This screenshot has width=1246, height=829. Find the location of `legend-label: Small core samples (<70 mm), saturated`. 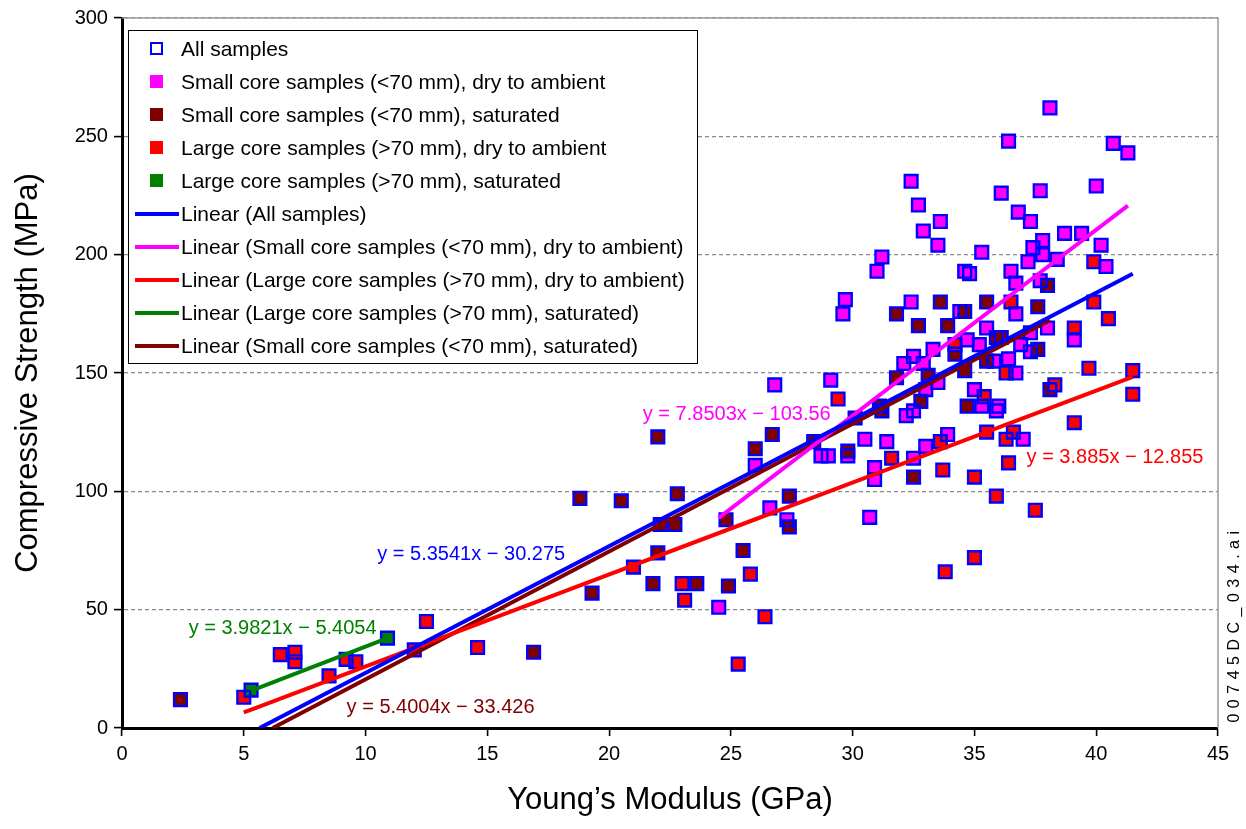

legend-label: Small core samples (<70 mm), saturated is located at coordinates (370, 114).